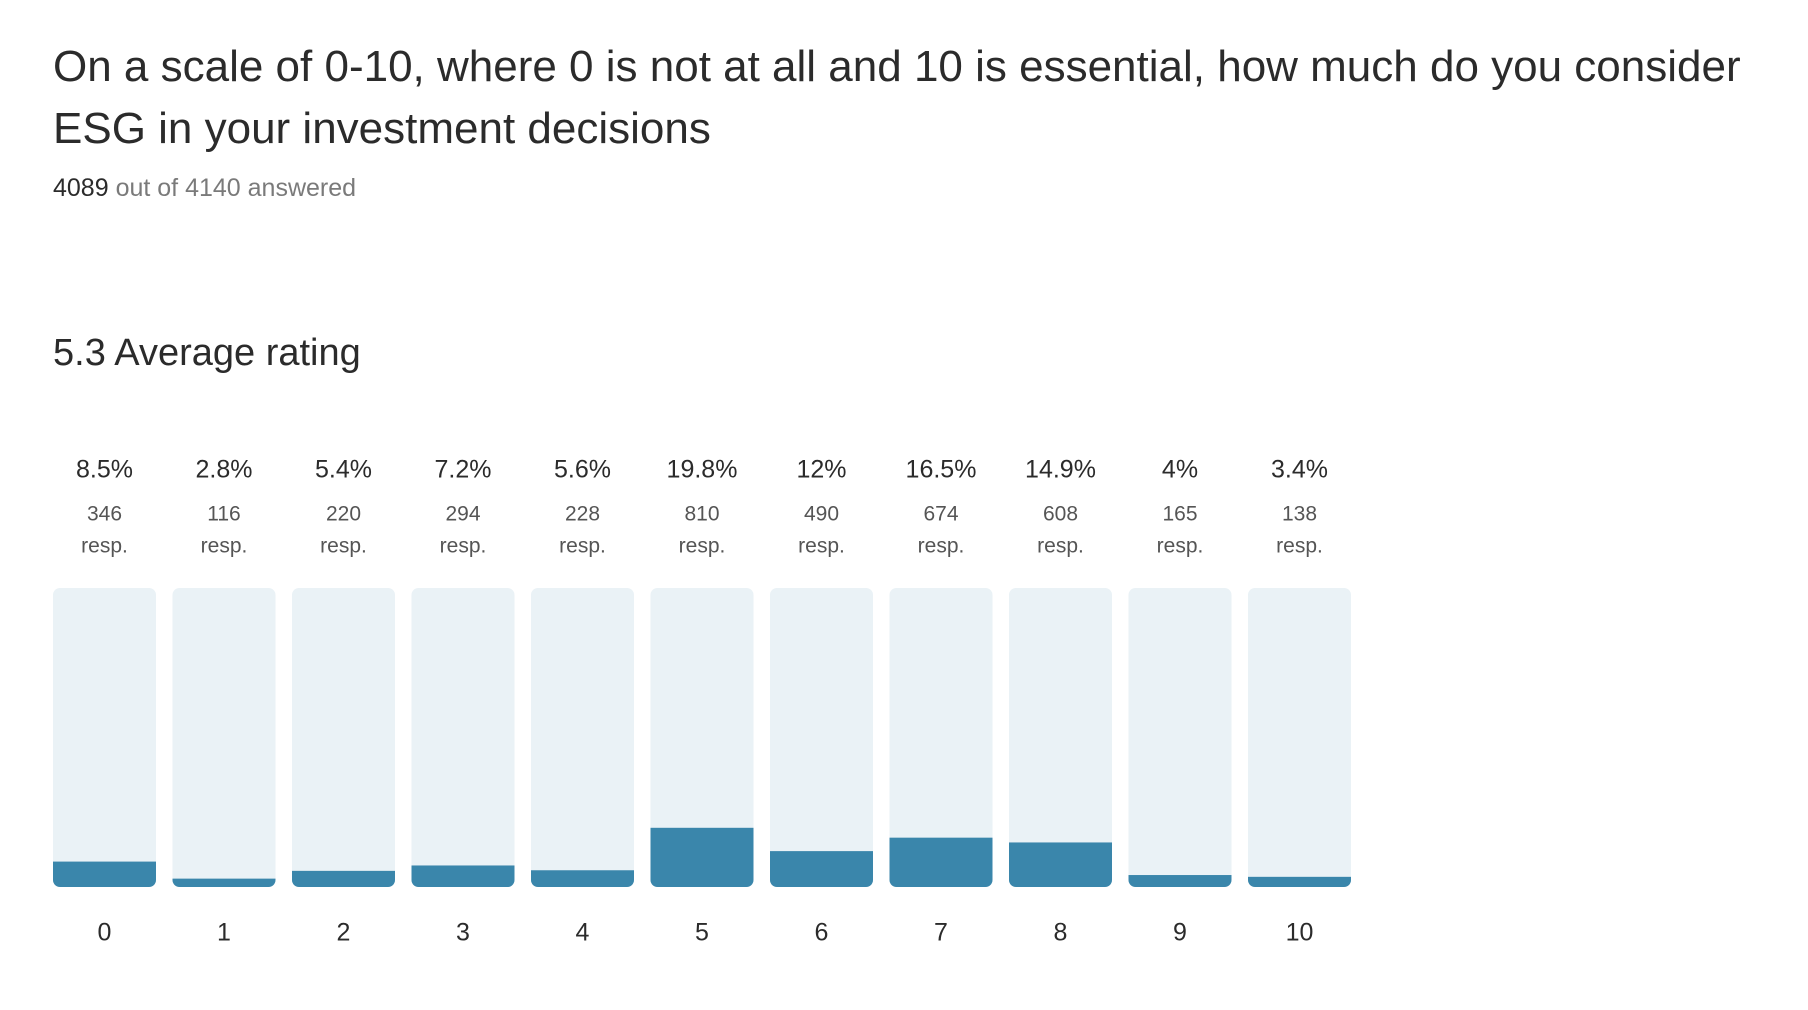 This screenshot has height=1010, width=1808. Describe the element at coordinates (582, 514) in the screenshot. I see `response-count: 228` at that location.